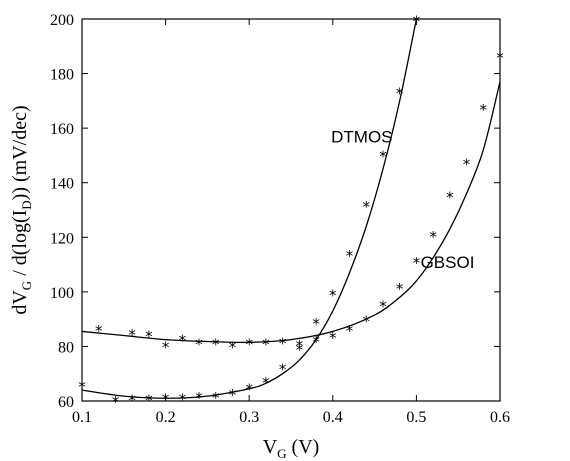 The height and width of the screenshot is (461, 570). I want to click on x-tick-label: 0.3, so click(249, 417).